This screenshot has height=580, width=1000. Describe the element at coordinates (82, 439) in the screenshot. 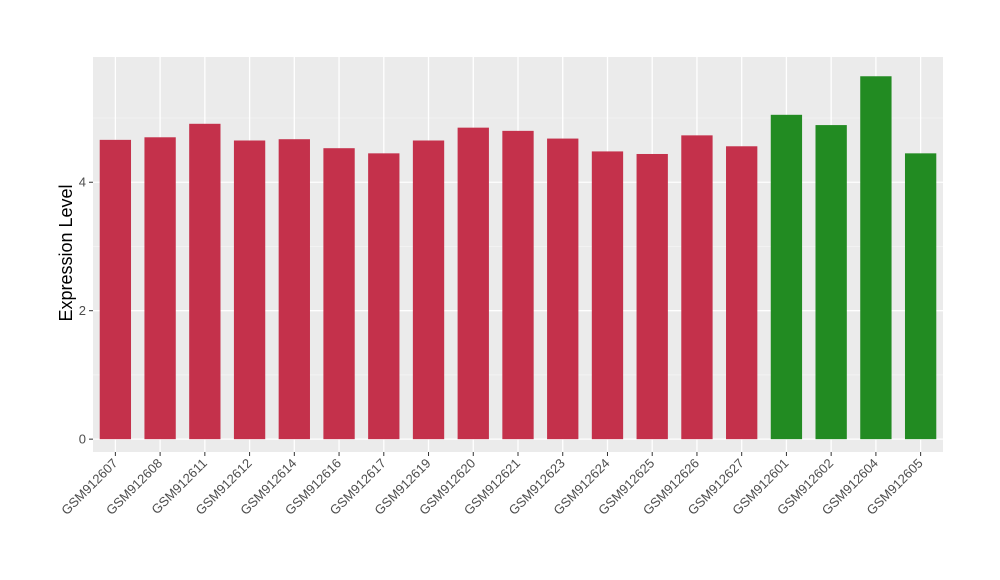

I see `y-tick-label: 0` at that location.